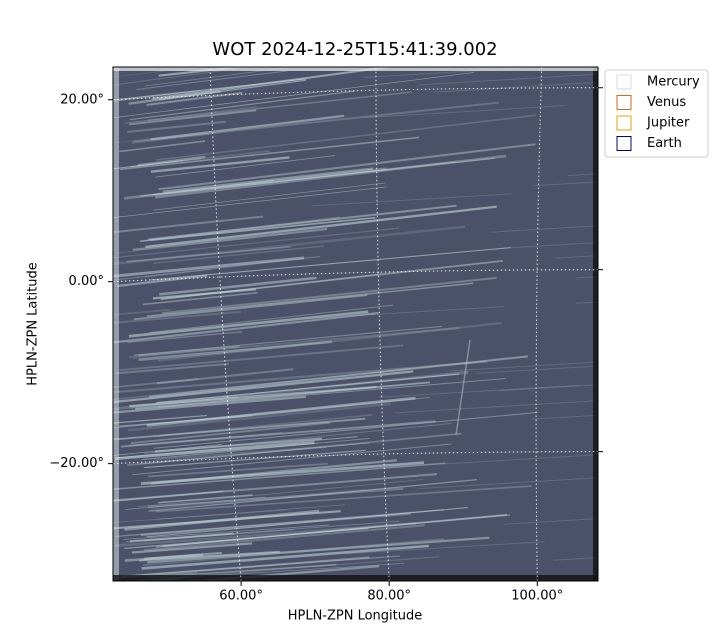 This screenshot has width=720, height=640. What do you see at coordinates (354, 49) in the screenshot?
I see `chart-title: WOT 2024-12-25T15:41:39.002` at bounding box center [354, 49].